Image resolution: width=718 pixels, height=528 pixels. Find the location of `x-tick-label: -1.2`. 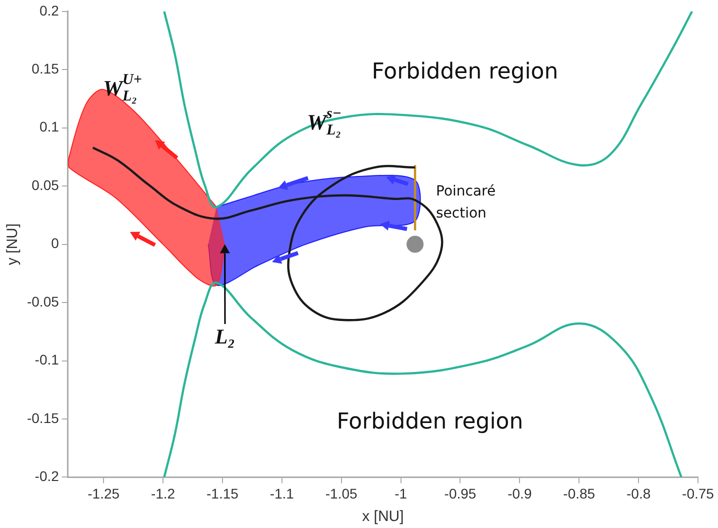

x-tick-label: -1.2 is located at coordinates (163, 493).